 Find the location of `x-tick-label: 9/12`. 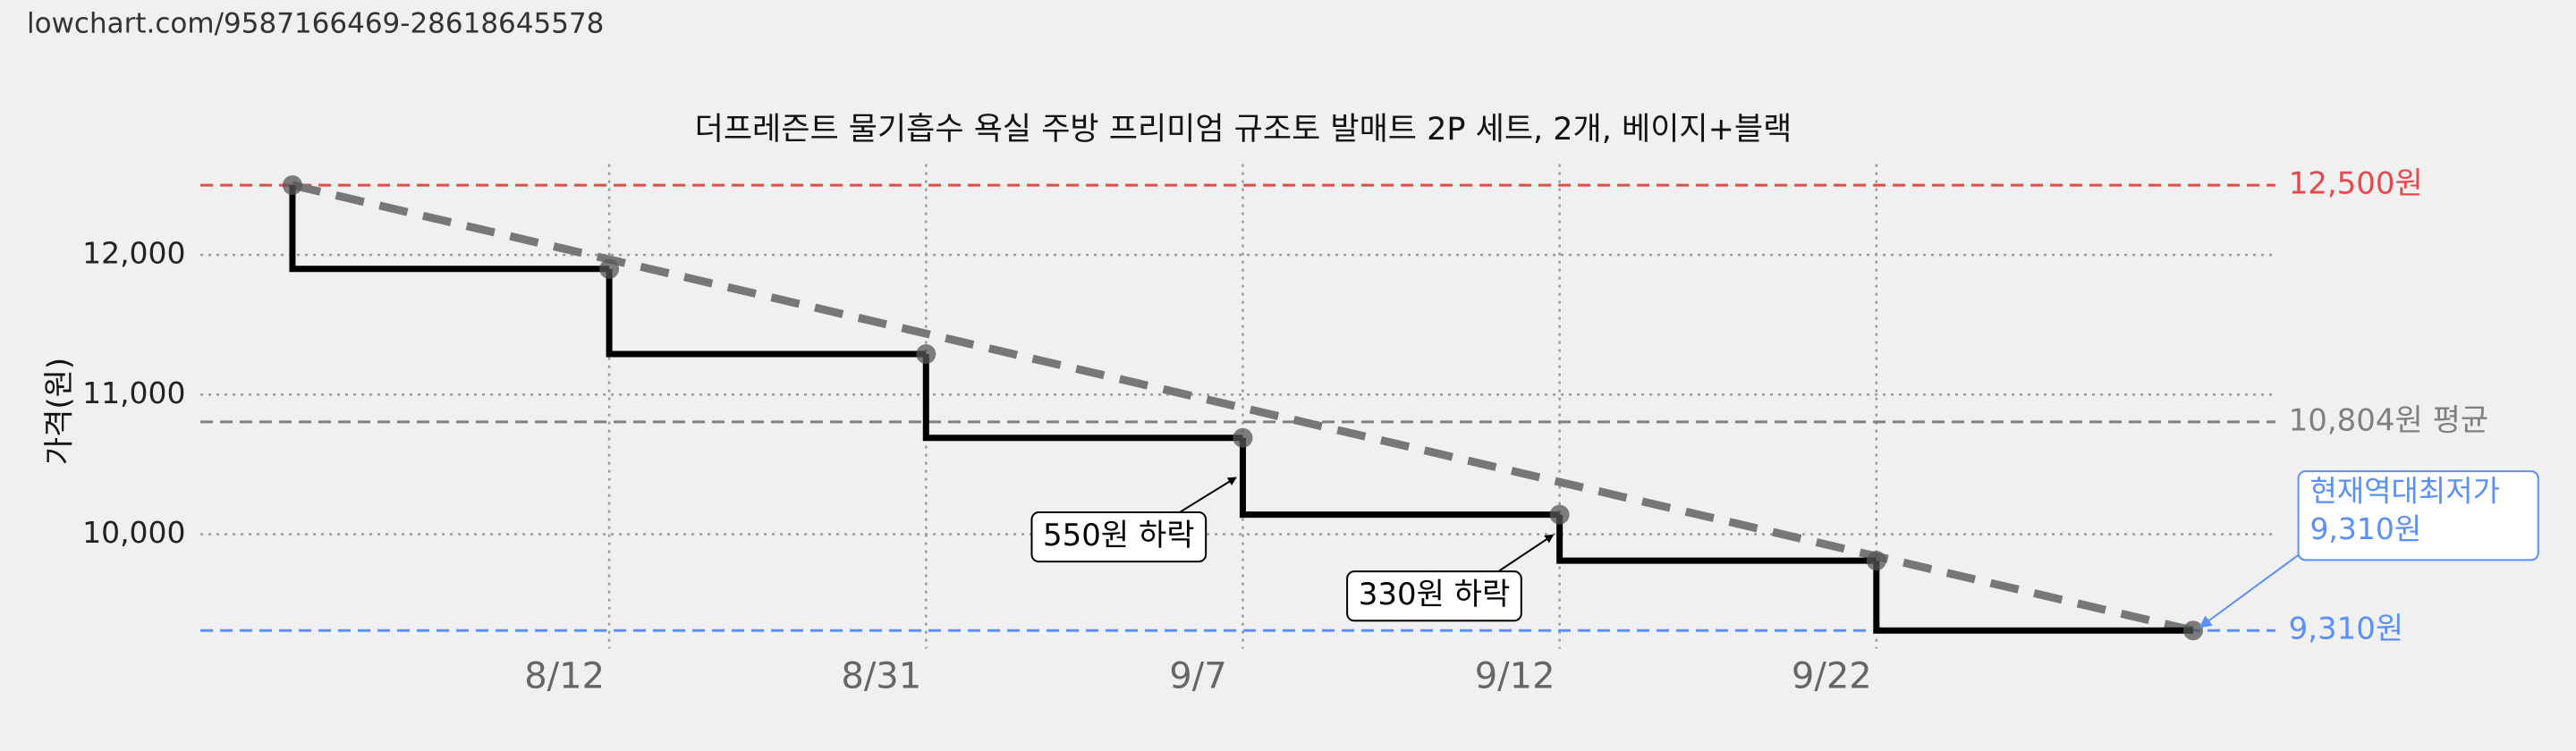

x-tick-label: 9/12 is located at coordinates (1515, 676).